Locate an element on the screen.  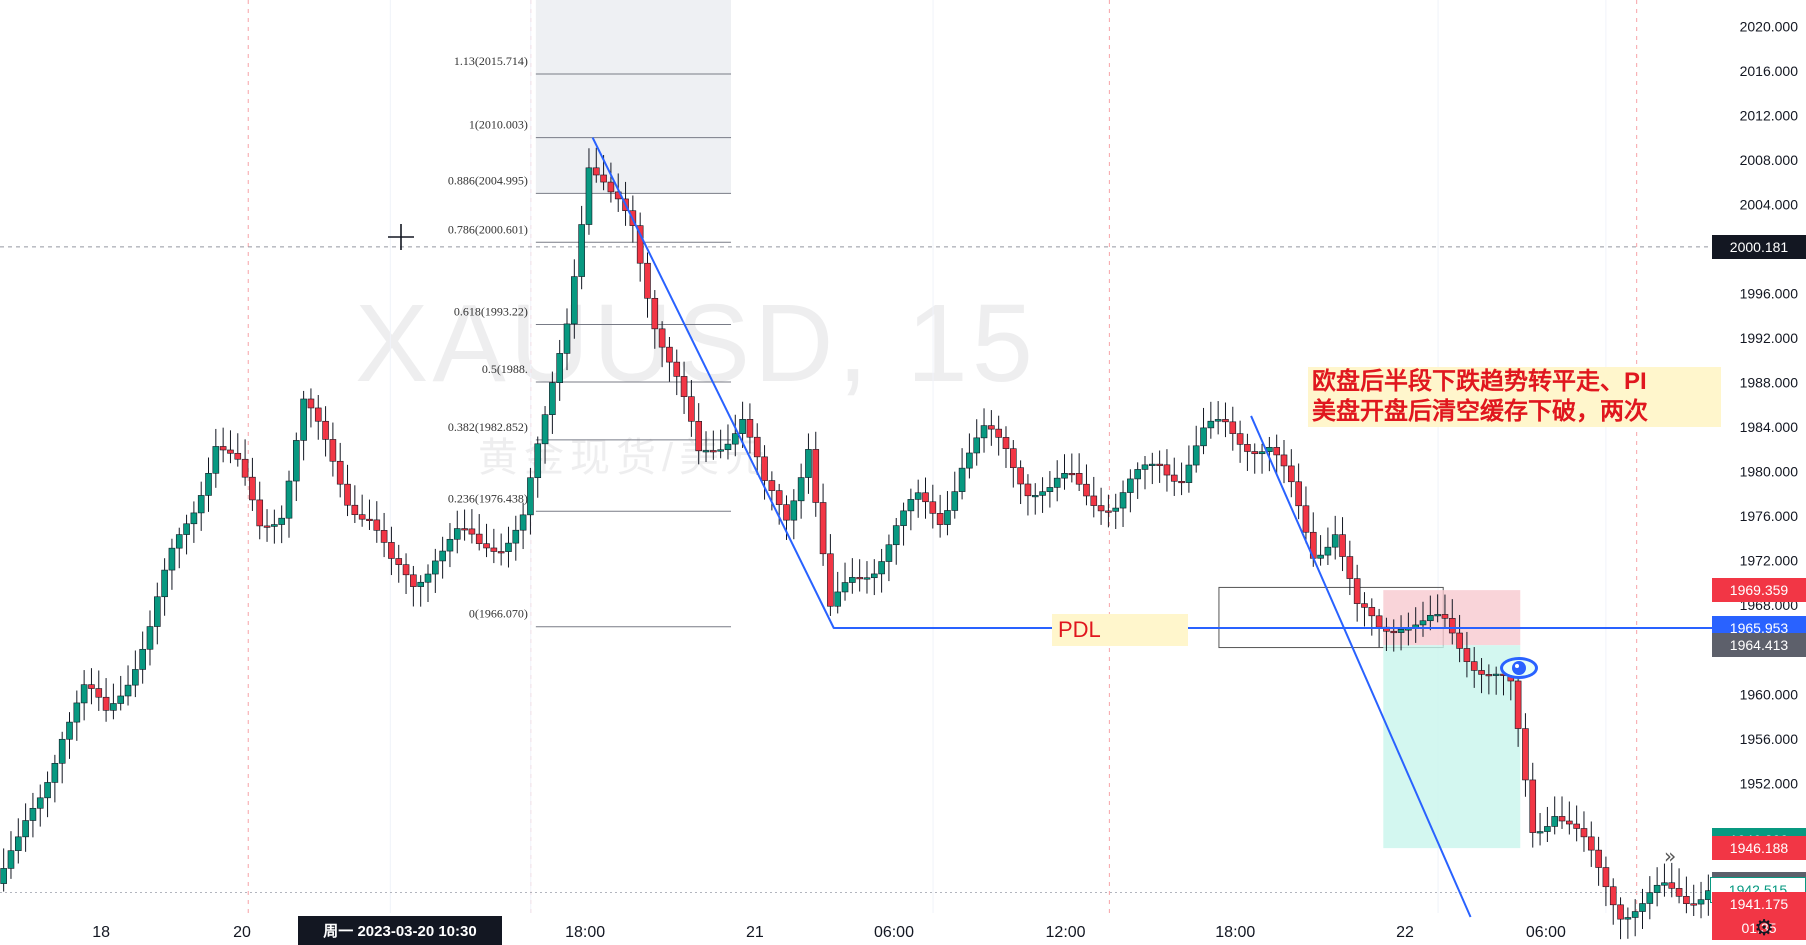
eye-icon is located at coordinates (1519, 668).